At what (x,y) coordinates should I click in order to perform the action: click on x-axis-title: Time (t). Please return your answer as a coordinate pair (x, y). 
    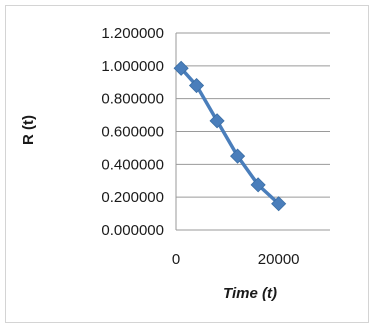
    Looking at the image, I should click on (250, 293).